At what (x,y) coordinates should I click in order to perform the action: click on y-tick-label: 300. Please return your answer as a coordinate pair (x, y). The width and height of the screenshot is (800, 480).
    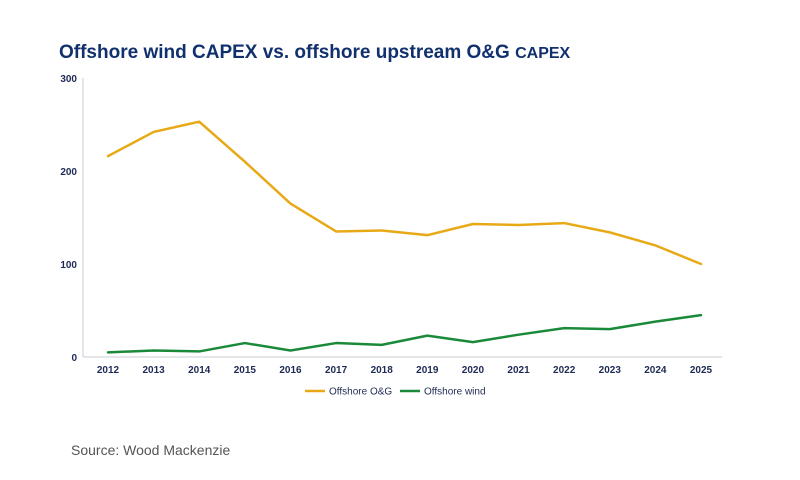
    Looking at the image, I should click on (68, 79).